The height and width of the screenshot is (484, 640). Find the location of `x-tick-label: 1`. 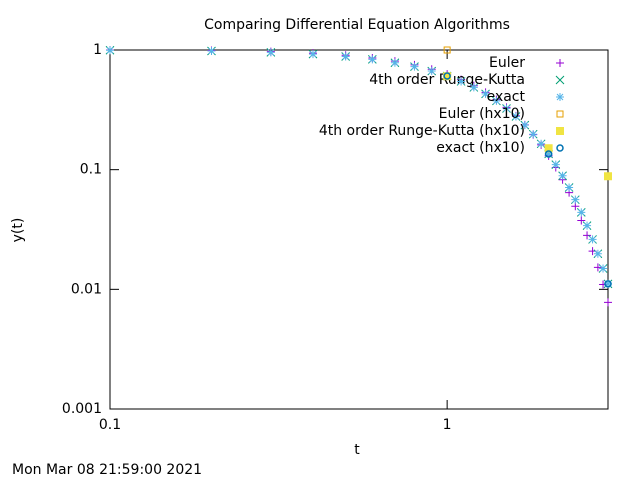

x-tick-label: 1 is located at coordinates (447, 425).